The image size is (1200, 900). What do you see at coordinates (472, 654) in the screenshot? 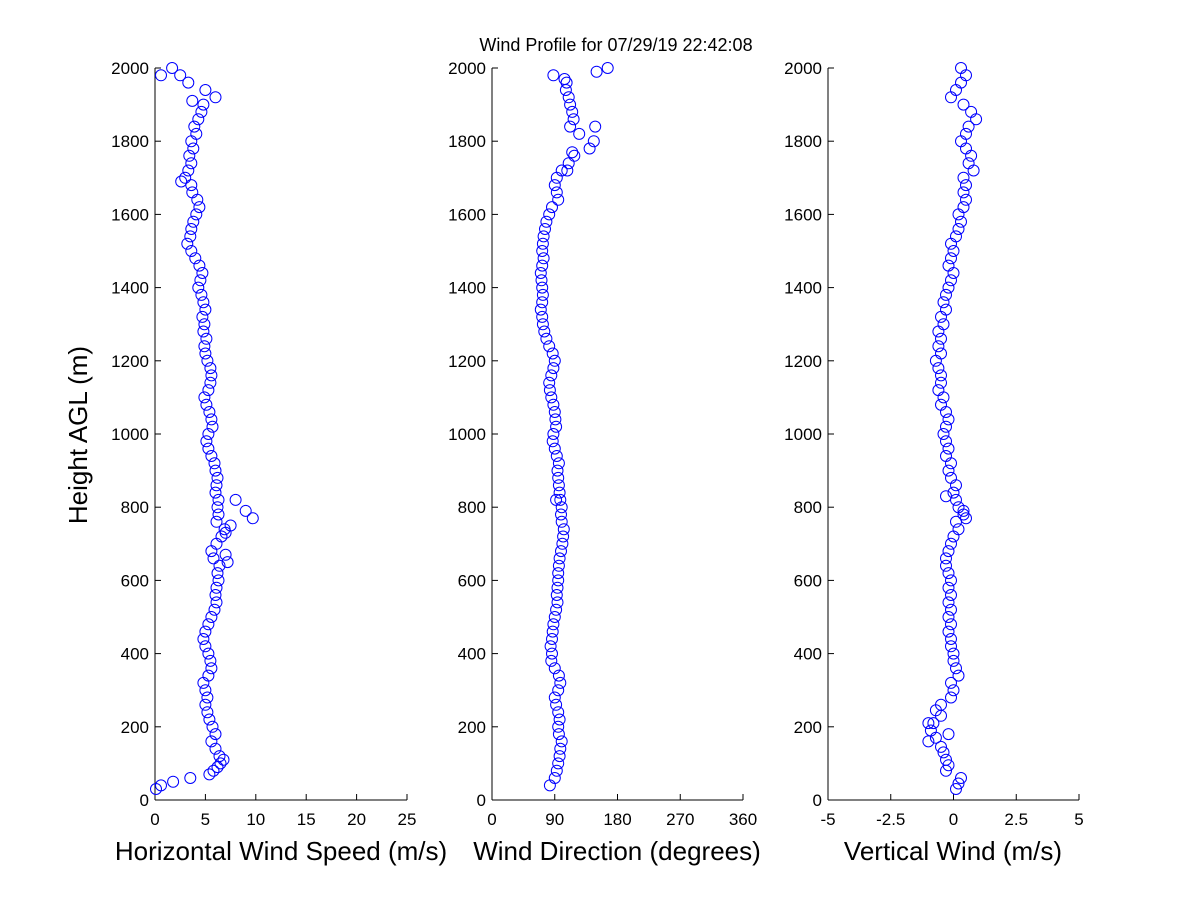
I see `y-tick-label: 400` at bounding box center [472, 654].